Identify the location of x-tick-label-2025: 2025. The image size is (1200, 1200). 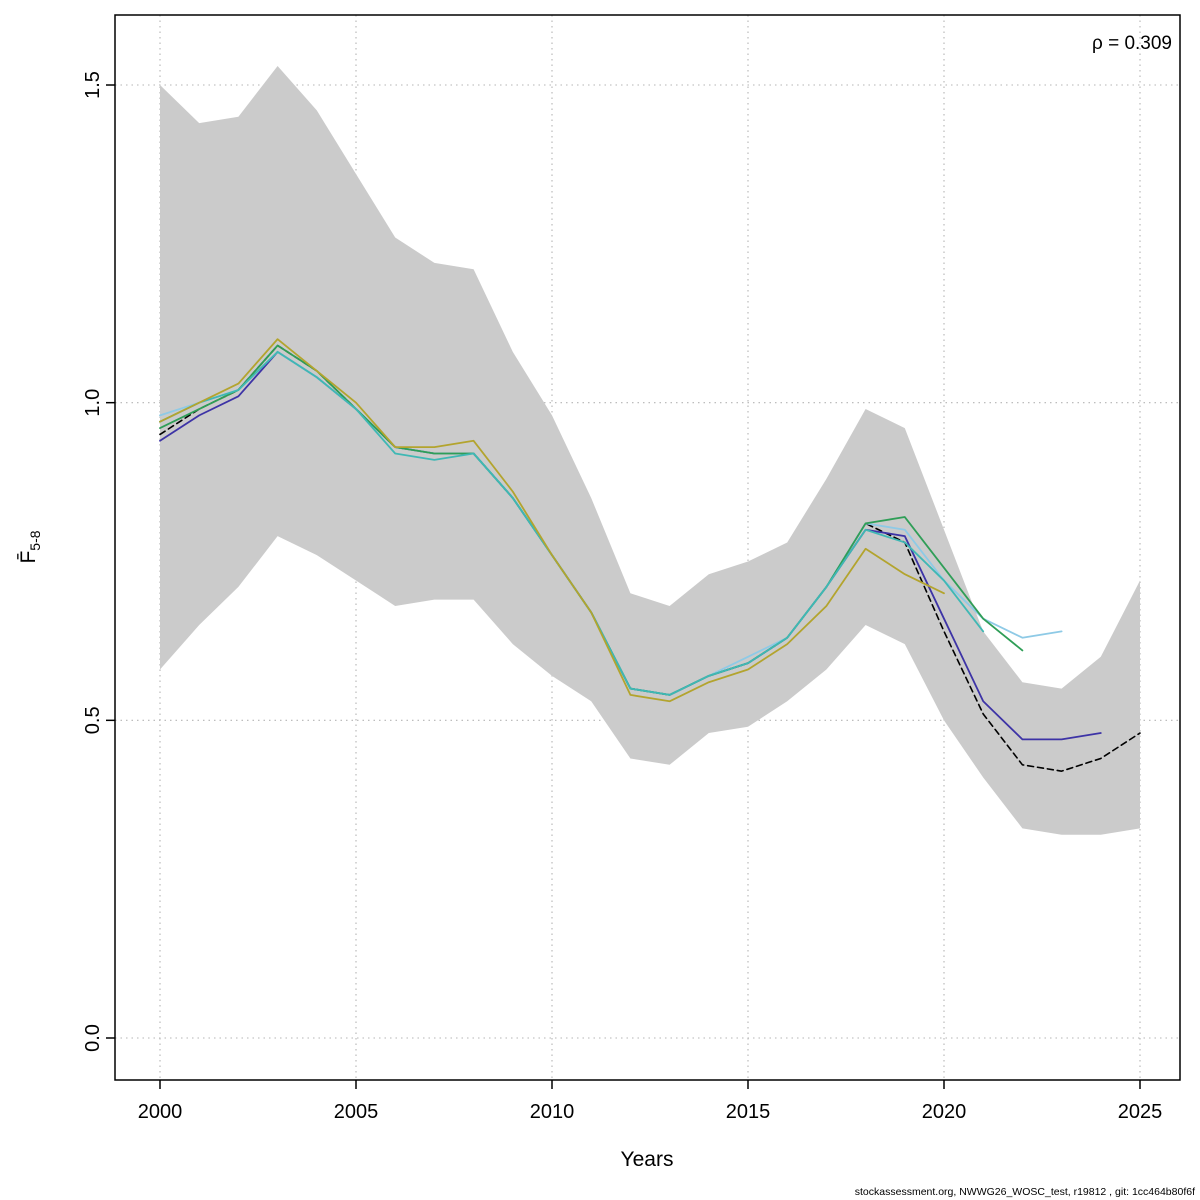
(1140, 1112).